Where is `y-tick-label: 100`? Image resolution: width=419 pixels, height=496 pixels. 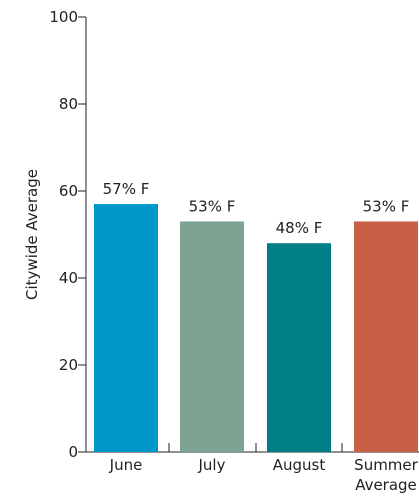
y-tick-label: 100 is located at coordinates (63, 17).